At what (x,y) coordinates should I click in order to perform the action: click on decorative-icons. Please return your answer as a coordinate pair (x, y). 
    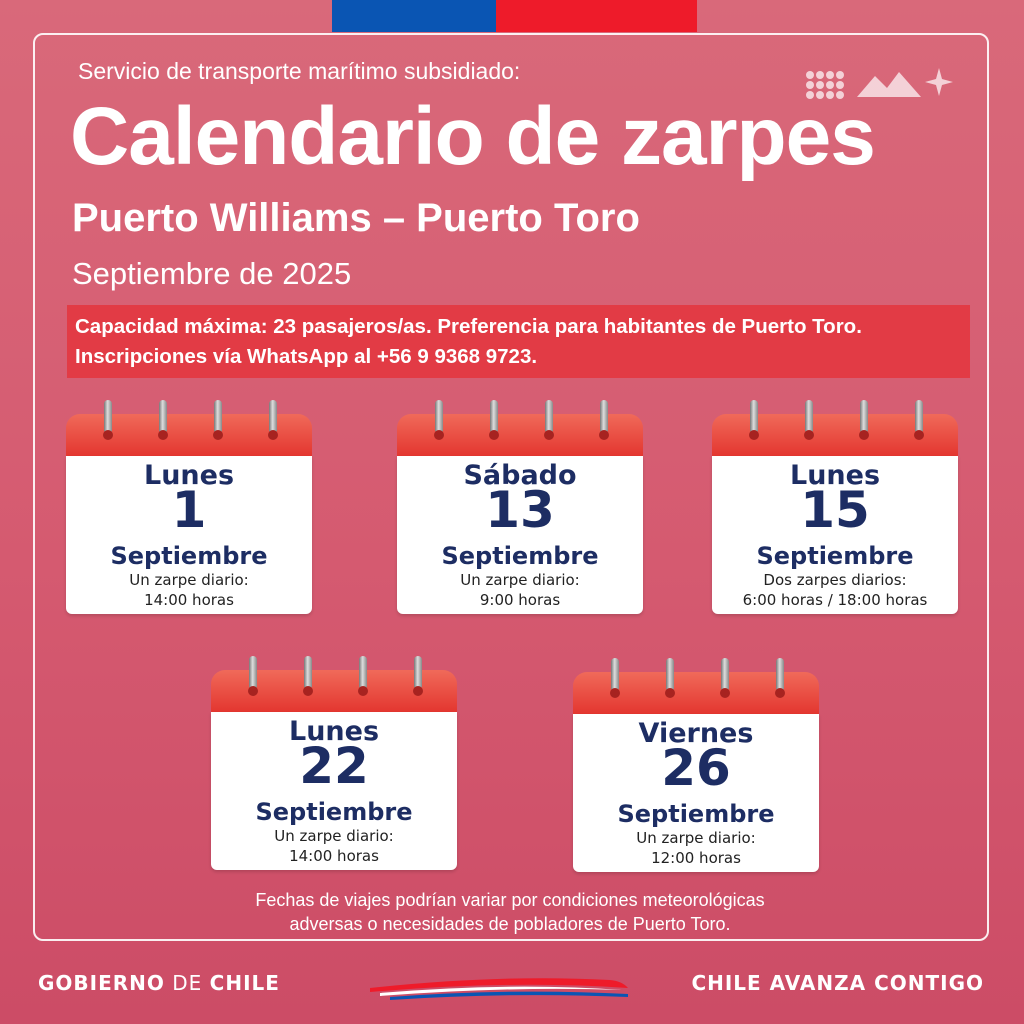
    Looking at the image, I should click on (879, 83).